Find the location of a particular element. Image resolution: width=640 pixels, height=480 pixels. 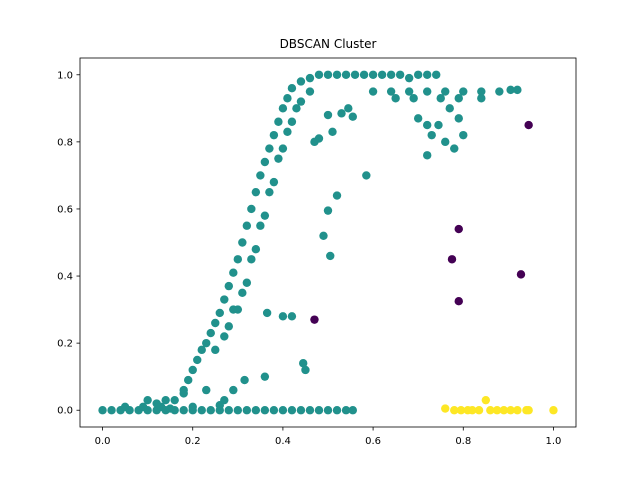

y-tick-label: 0.6 is located at coordinates (65, 209).